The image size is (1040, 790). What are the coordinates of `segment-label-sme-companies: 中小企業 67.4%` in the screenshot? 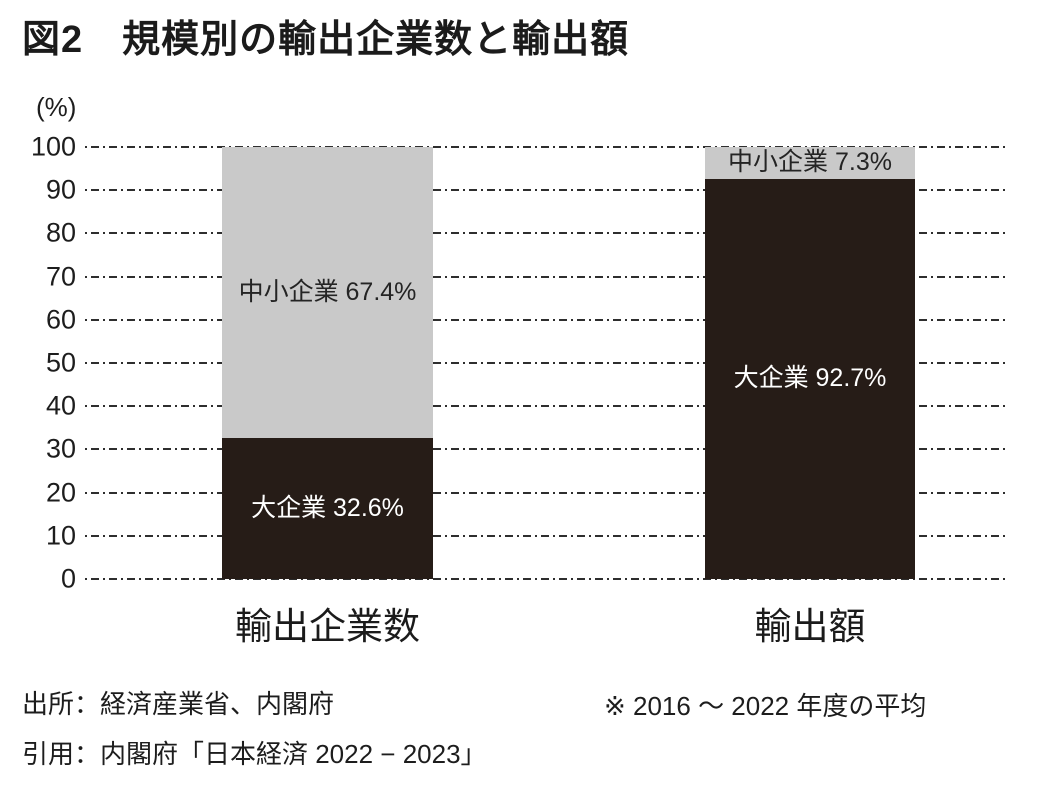 It's located at (327, 292).